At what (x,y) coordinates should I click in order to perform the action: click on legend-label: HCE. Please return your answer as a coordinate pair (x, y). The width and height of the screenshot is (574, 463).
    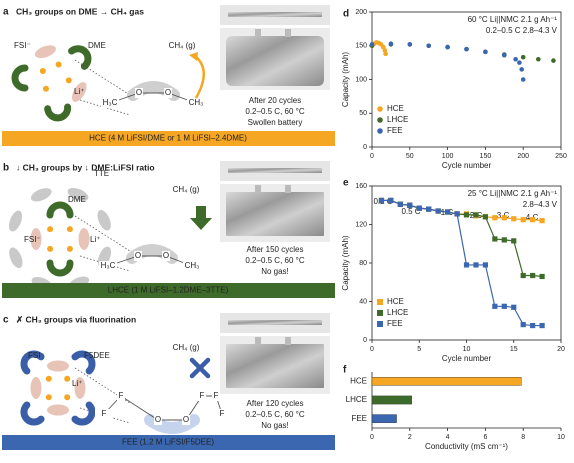
    Looking at the image, I should click on (395, 108).